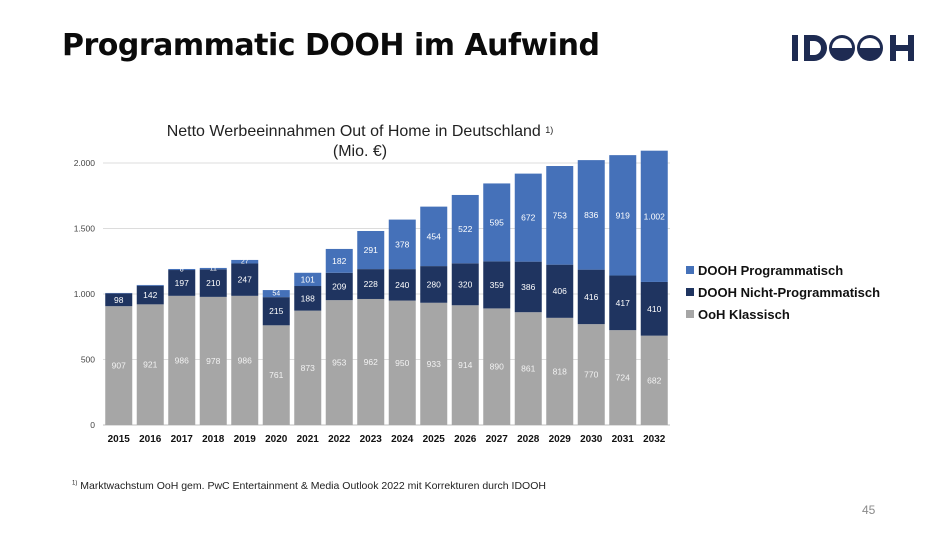 This screenshot has width=948, height=533. Describe the element at coordinates (75, 483) in the screenshot. I see `footnote-marker: 1)` at that location.